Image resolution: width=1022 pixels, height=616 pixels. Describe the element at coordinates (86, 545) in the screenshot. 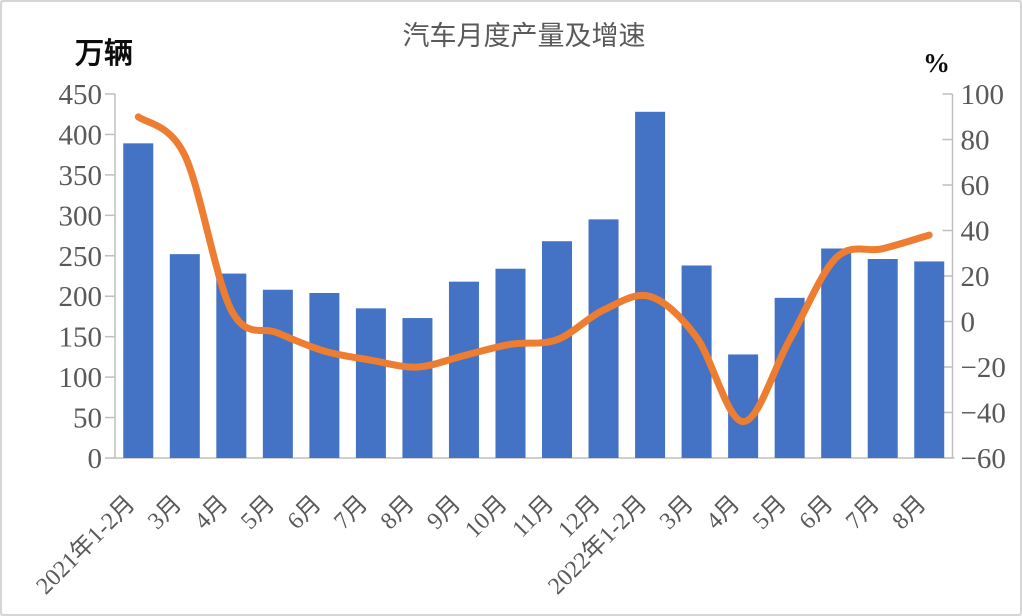

I see `x-axis-label: 2021年1-2月` at that location.